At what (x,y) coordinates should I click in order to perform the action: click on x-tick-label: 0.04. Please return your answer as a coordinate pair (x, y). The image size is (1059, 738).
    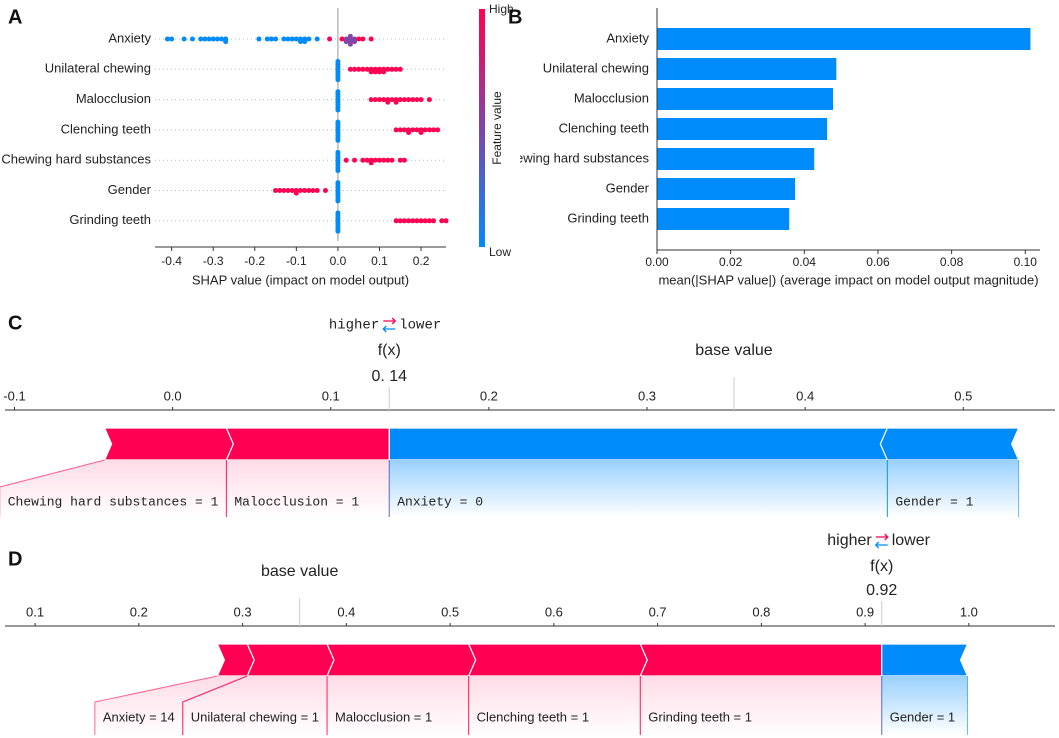
    Looking at the image, I should click on (805, 262).